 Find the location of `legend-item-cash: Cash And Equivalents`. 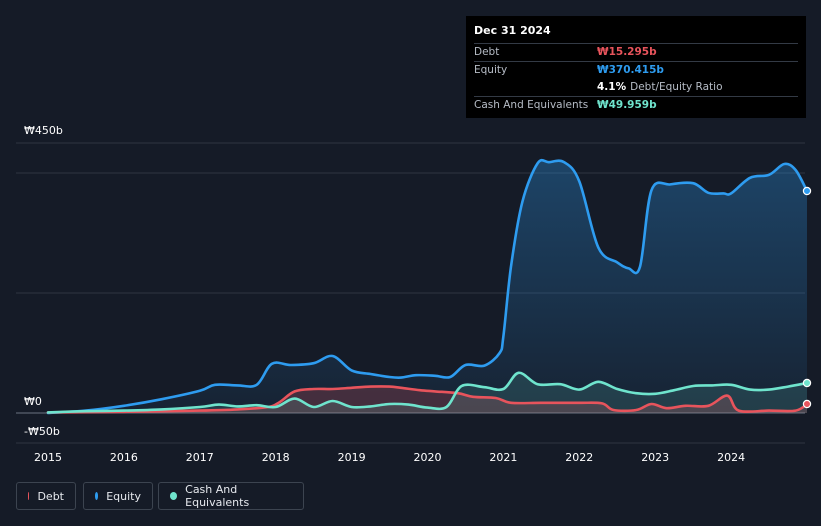

legend-item-cash: Cash And Equivalents is located at coordinates (231, 496).